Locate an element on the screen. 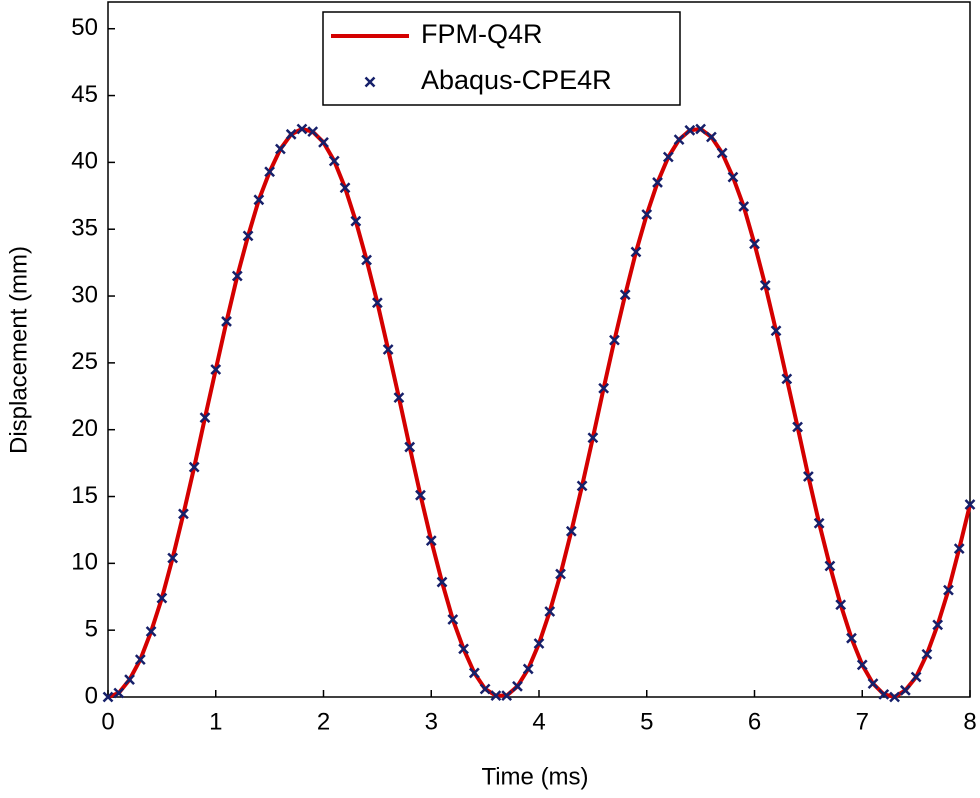  x-tick-label: 0 is located at coordinates (107, 721).